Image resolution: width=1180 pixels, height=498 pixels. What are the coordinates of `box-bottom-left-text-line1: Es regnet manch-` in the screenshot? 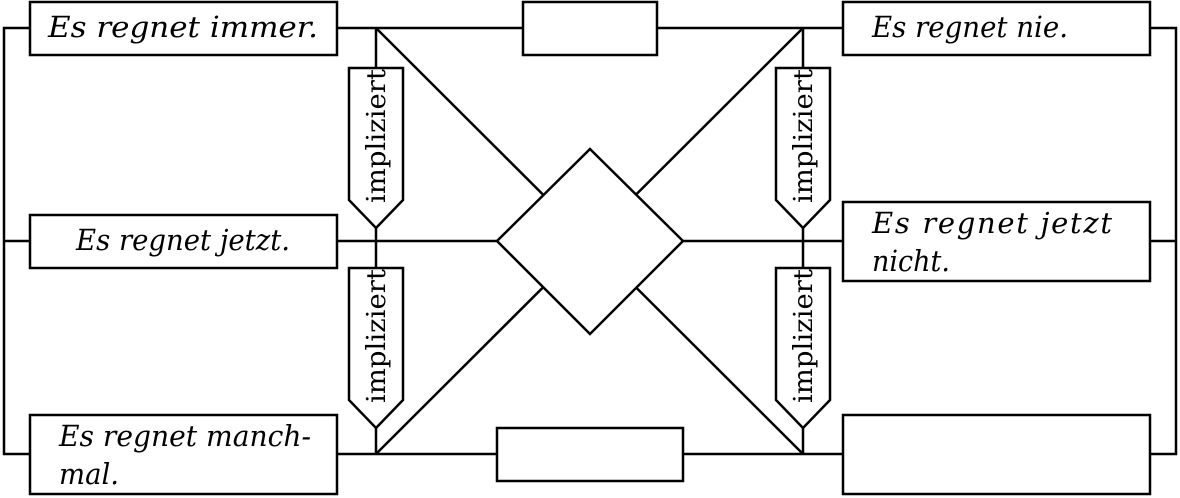 It's located at (184, 436).